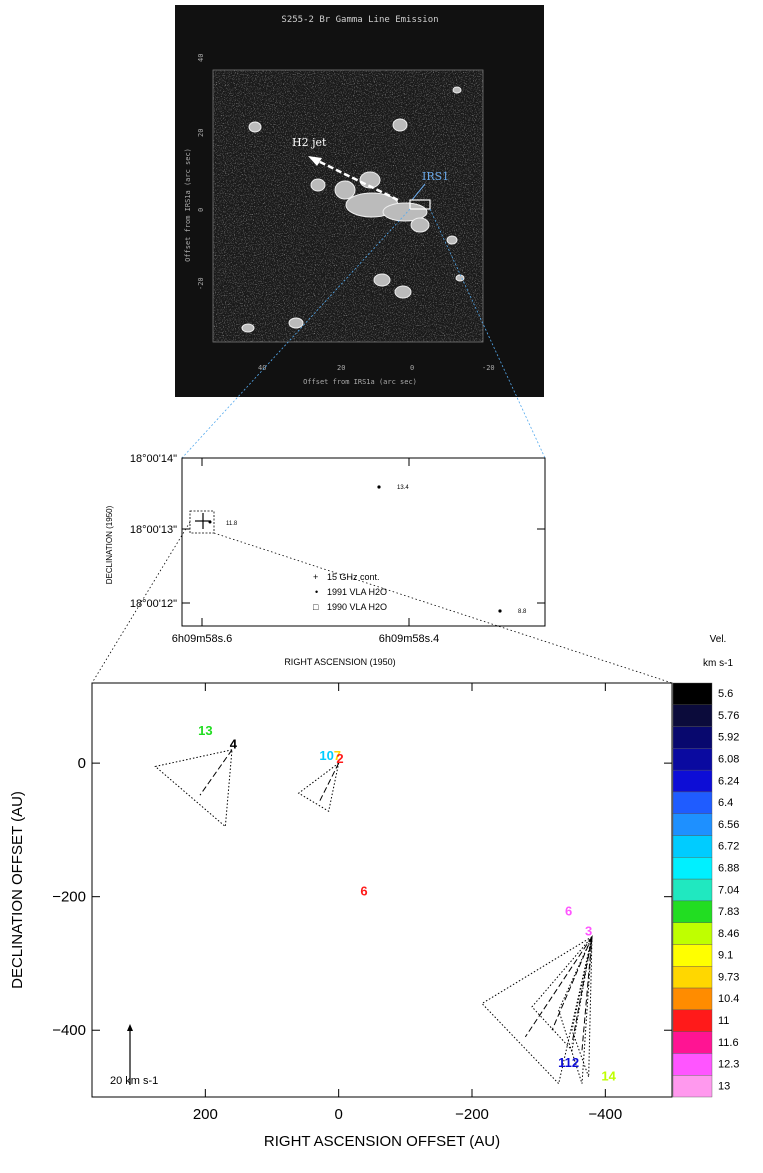 The image size is (763, 1173). Describe the element at coordinates (487, 333) in the screenshot. I see `zoom-connector-right` at that location.